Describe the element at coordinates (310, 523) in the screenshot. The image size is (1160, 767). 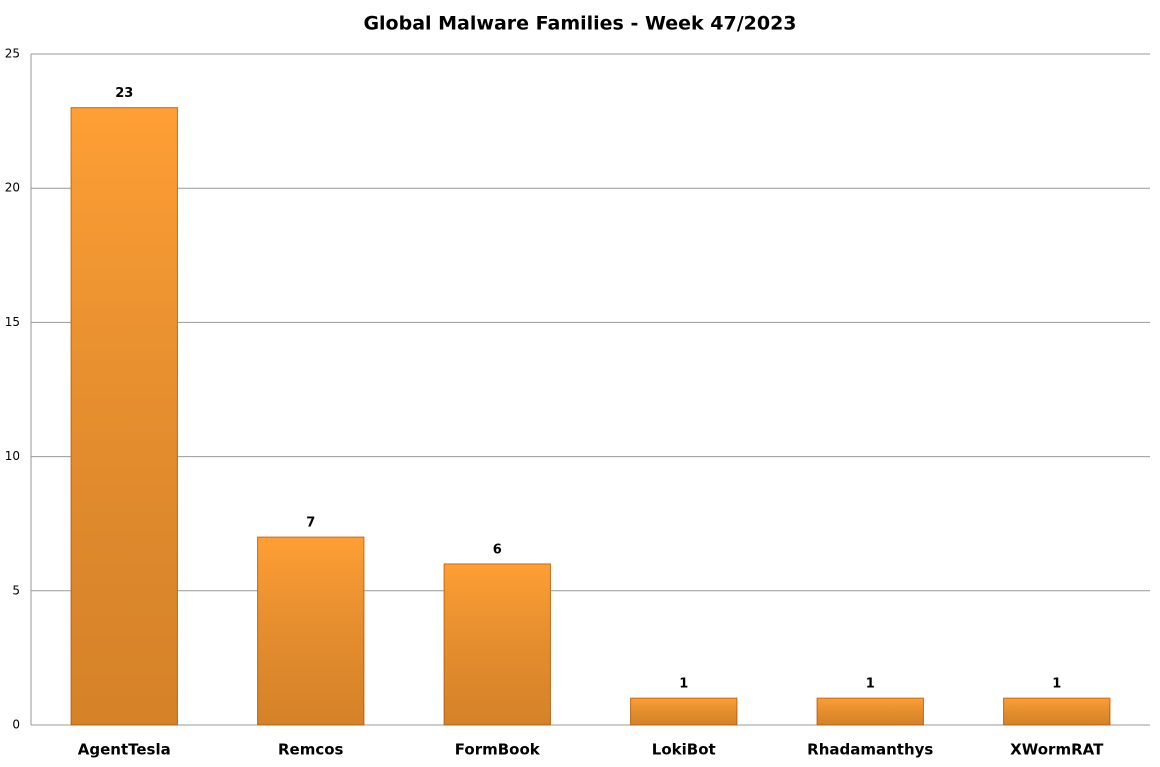
I see `value-label: 7` at that location.